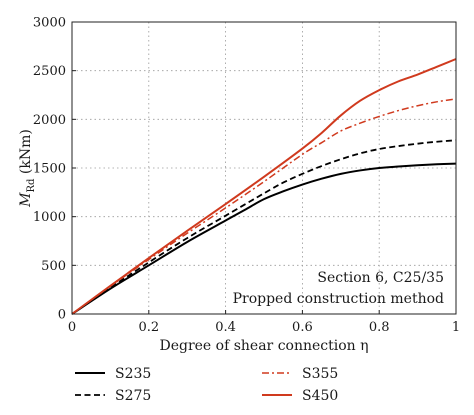 The width and height of the screenshot is (474, 415). Describe the element at coordinates (49, 120) in the screenshot. I see `y-tick-label: 2000` at that location.